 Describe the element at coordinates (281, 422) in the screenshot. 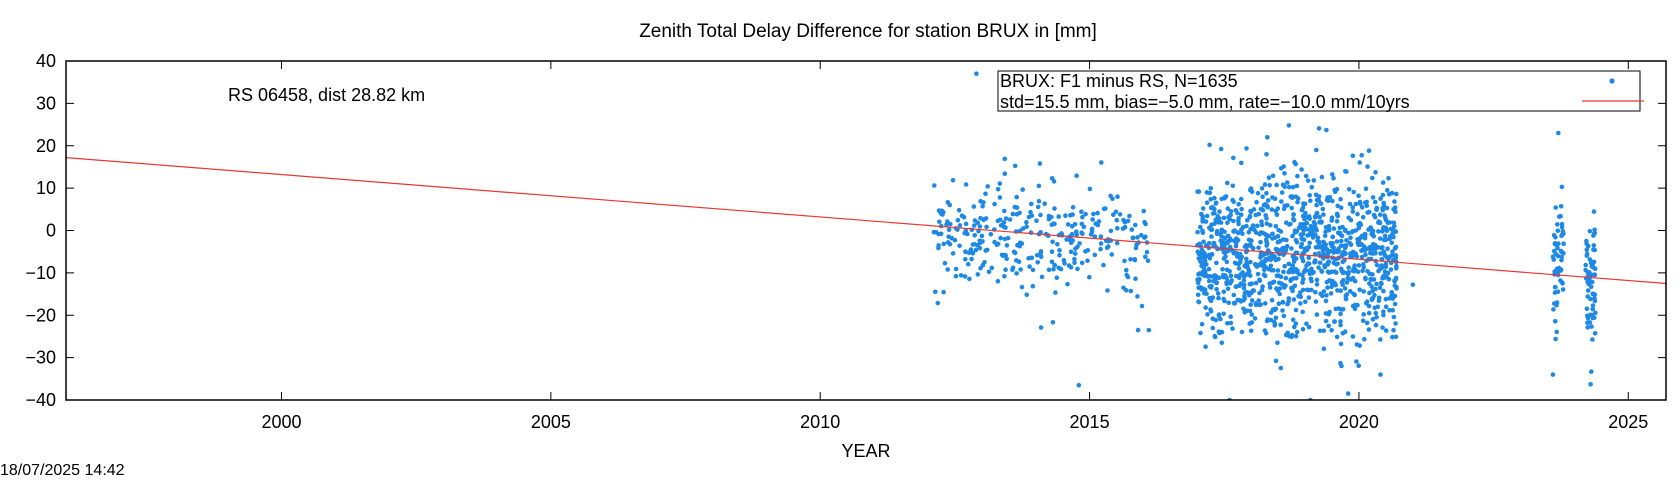

I see `x-tick-label: 2000` at that location.